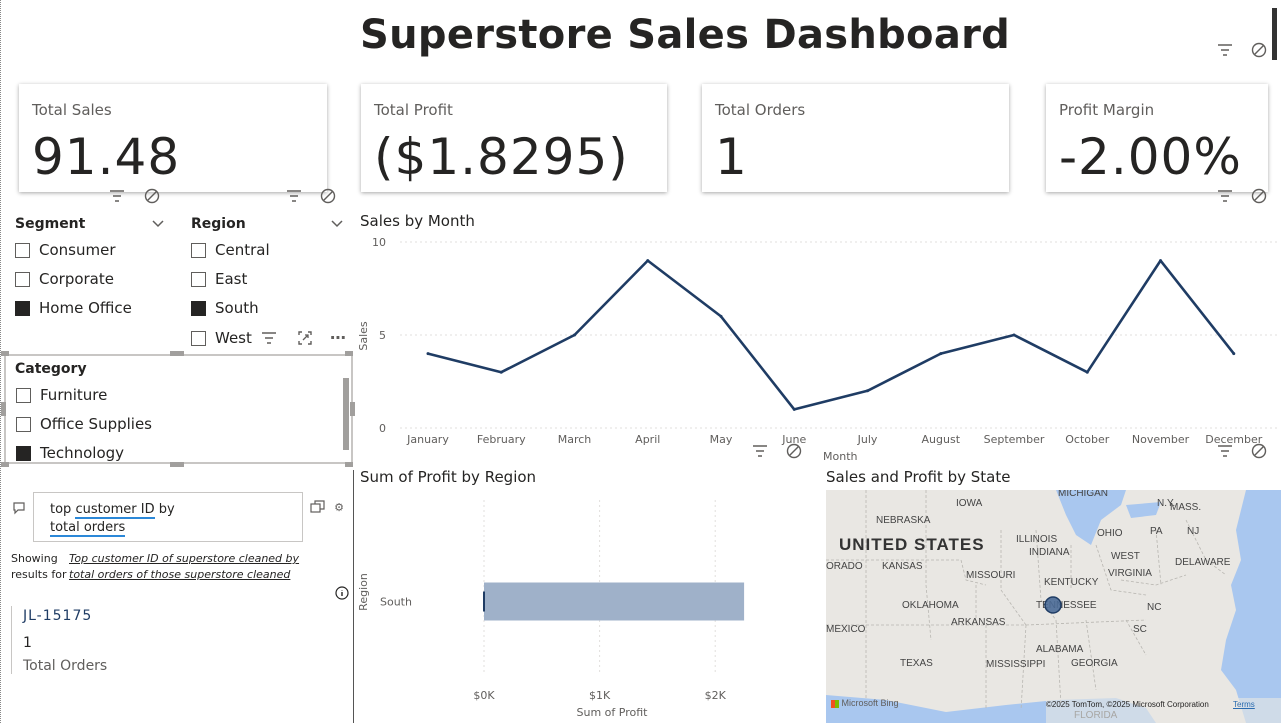 Image resolution: width=1282 pixels, height=723 pixels. I want to click on windows-icon, so click(835, 703).